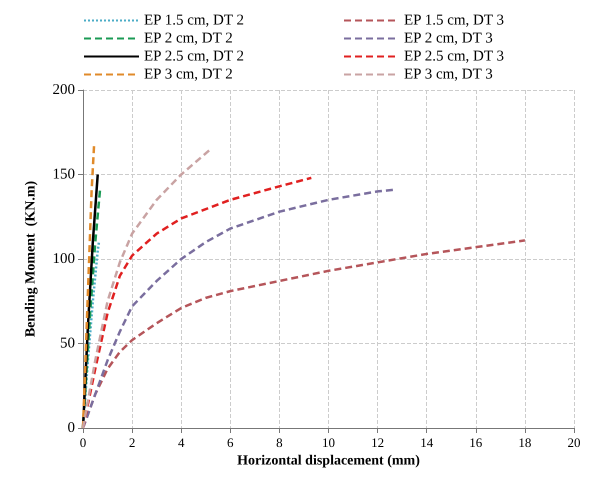 The width and height of the screenshot is (594, 498). Describe the element at coordinates (188, 38) in the screenshot. I see `legend-label: EP 2 cm, DT 2` at that location.